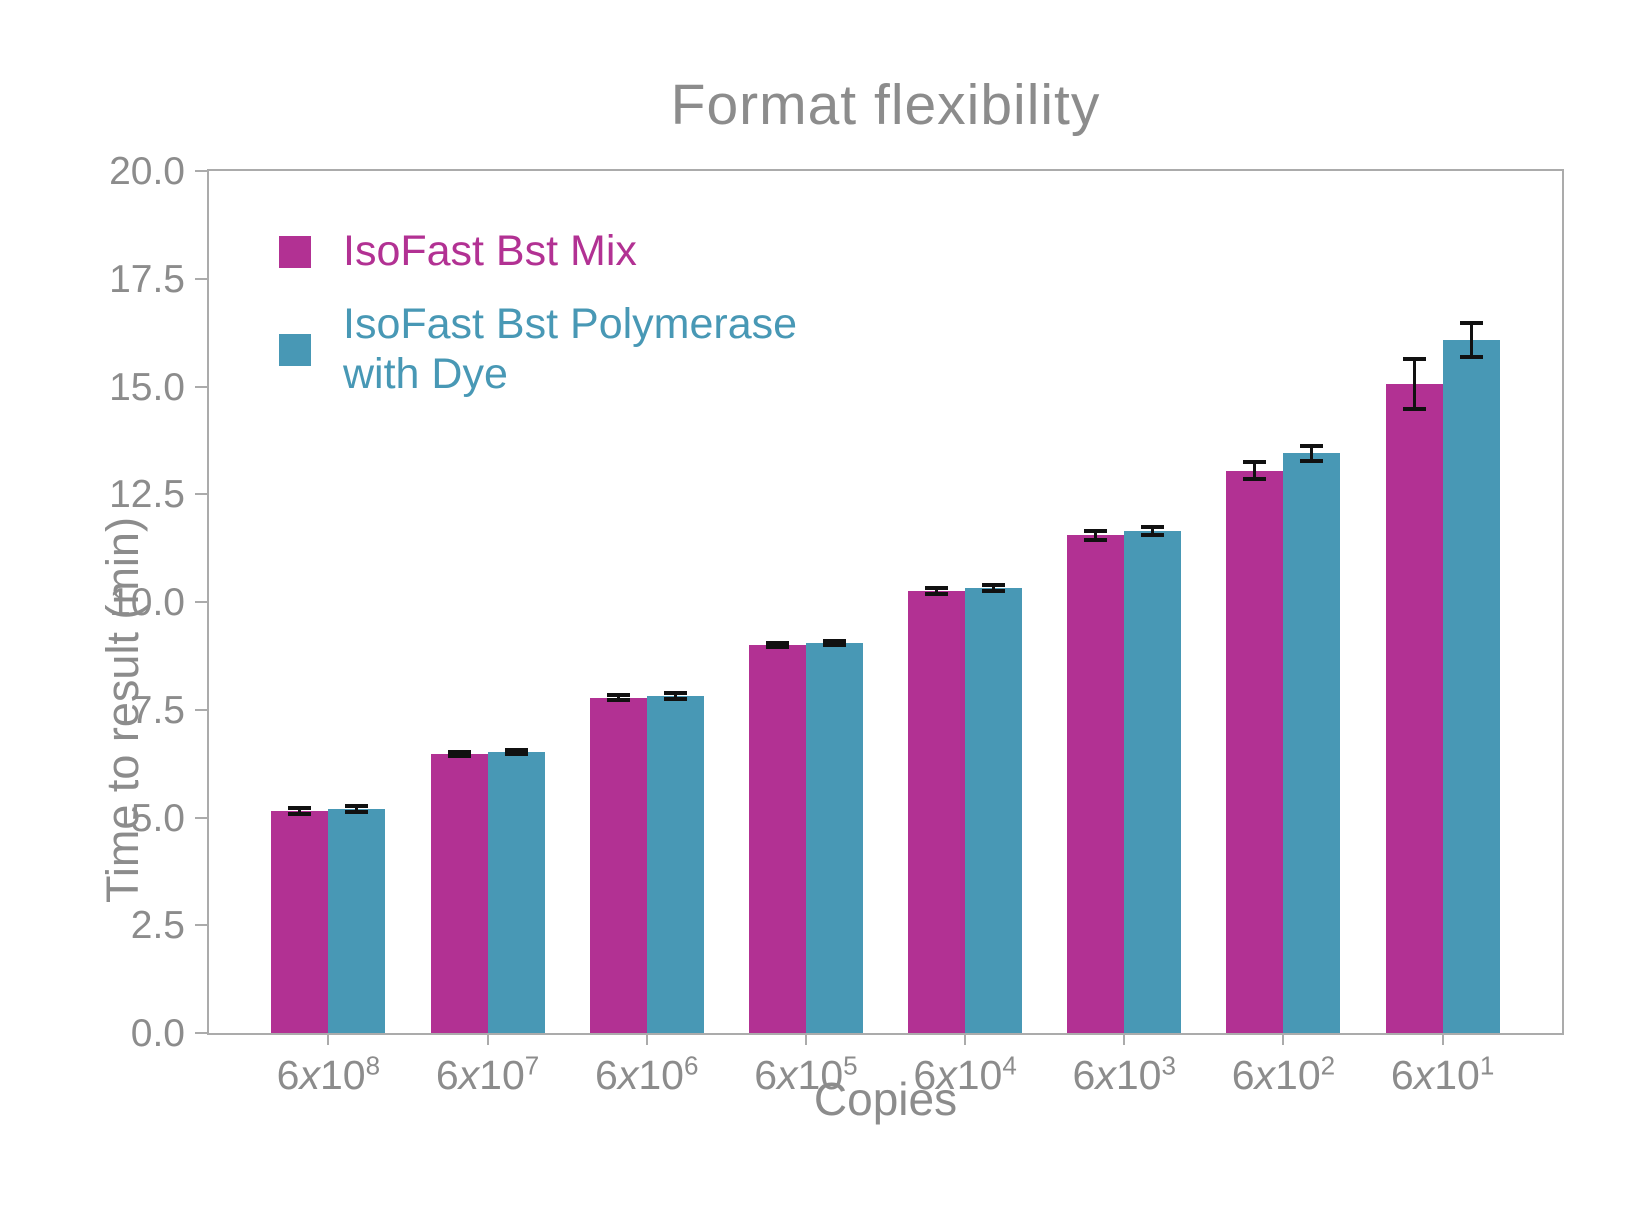  I want to click on legend-label-2: IsoFast Bst Polymerase with Dye, so click(570, 349).